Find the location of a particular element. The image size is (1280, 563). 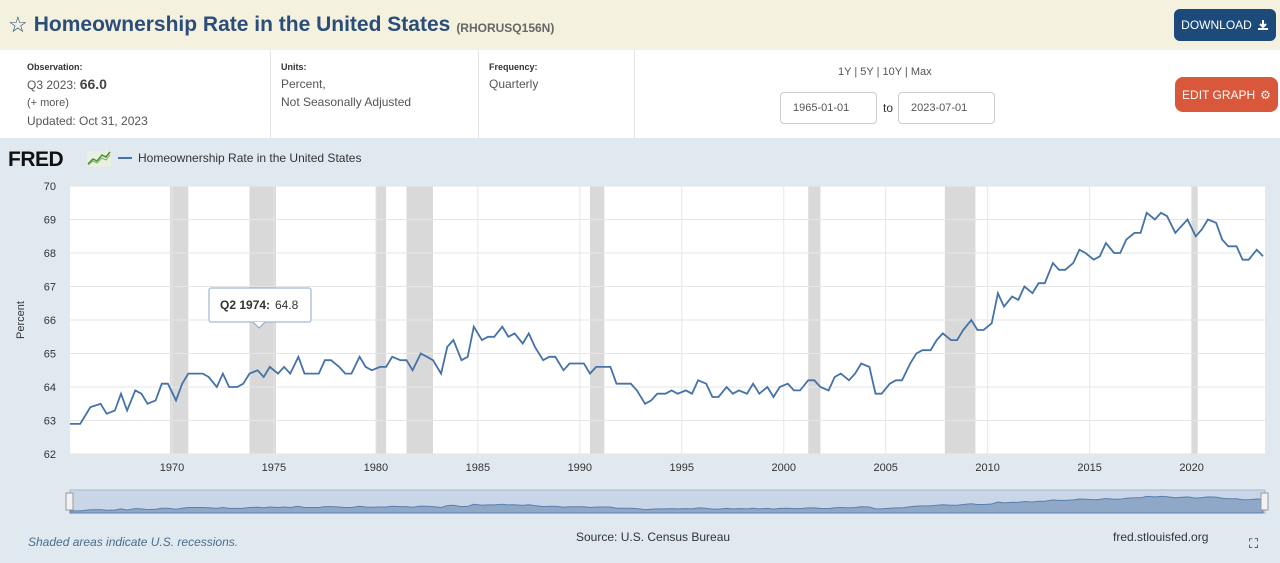

tooltip-value: 64.8 is located at coordinates (287, 305).